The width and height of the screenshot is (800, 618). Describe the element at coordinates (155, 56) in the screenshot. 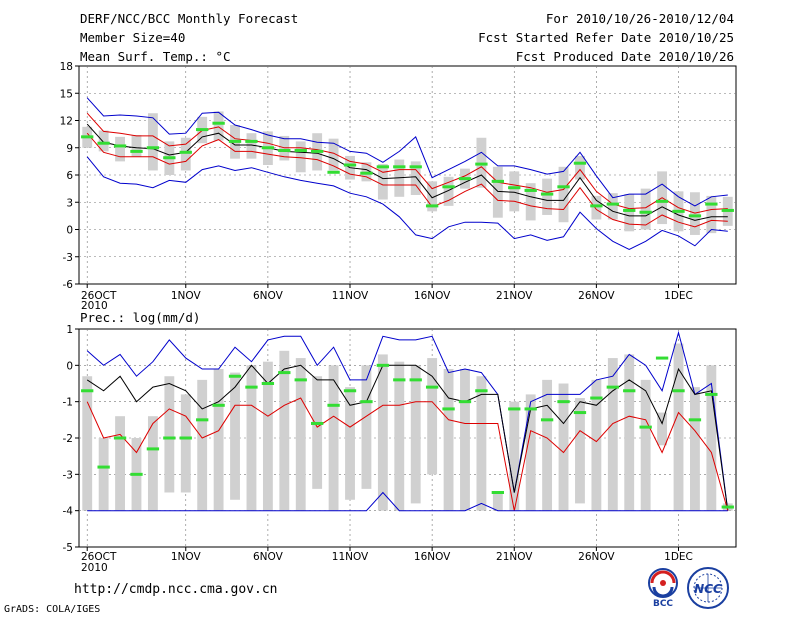

I see `temperature-variable-label: Mean Surf. Temp.: °C` at that location.